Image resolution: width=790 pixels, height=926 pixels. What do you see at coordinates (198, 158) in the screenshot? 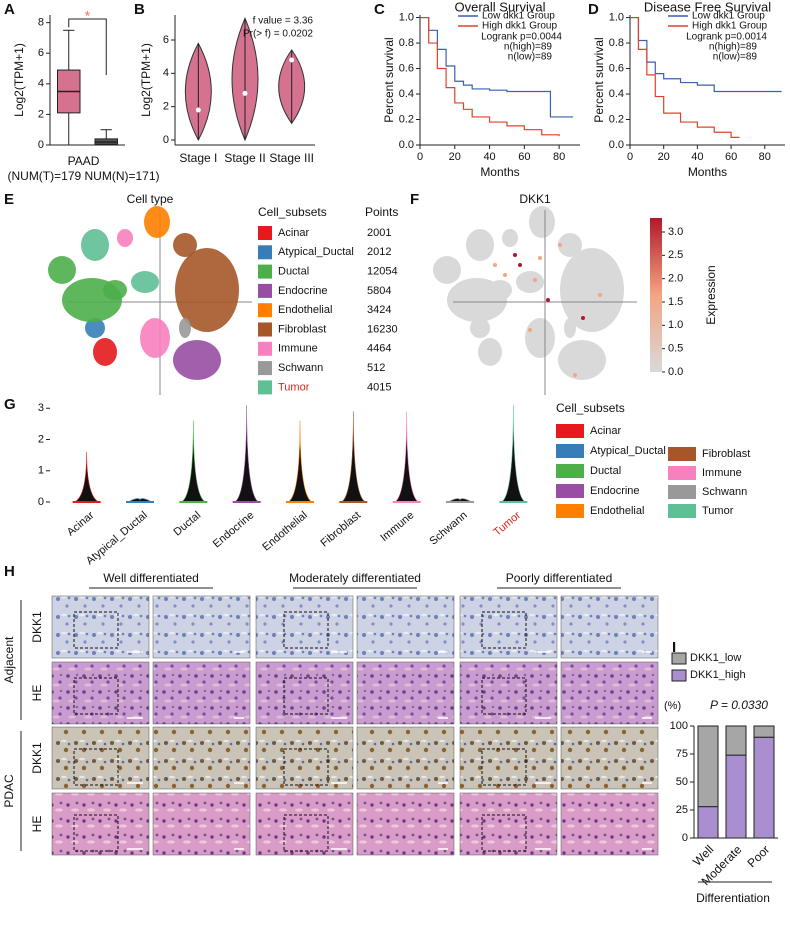
I see `x-tick-label: Stage I` at bounding box center [198, 158].